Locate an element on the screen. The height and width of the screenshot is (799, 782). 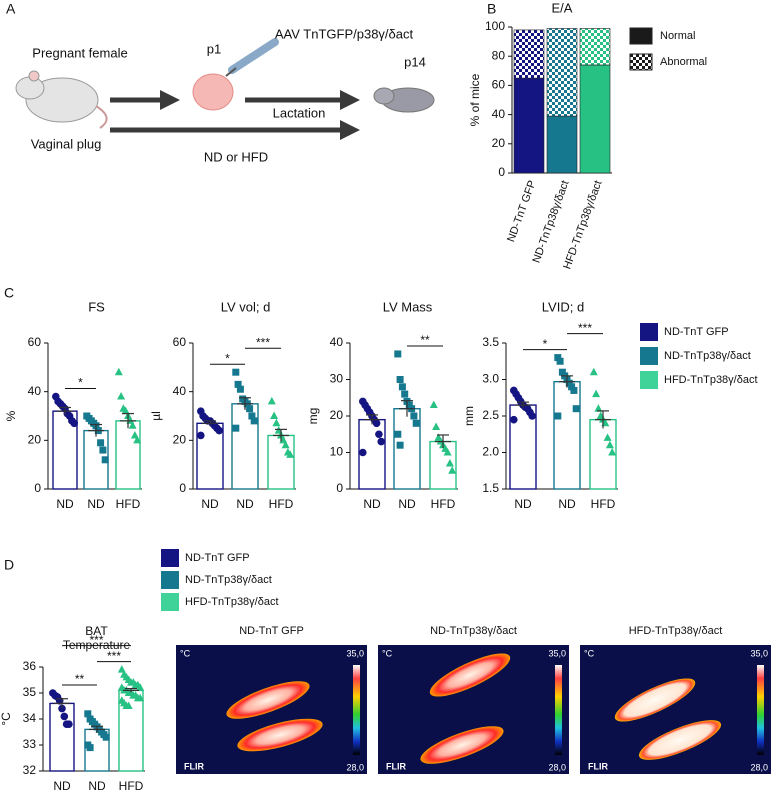
schematic-label: Lactation is located at coordinates (299, 112).